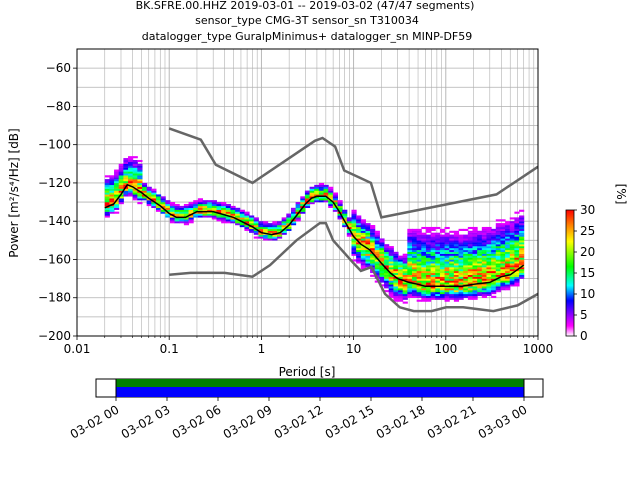 The width and height of the screenshot is (640, 480). What do you see at coordinates (503, 421) in the screenshot?
I see `timeline-tick-label: 03-03 00` at bounding box center [503, 421].